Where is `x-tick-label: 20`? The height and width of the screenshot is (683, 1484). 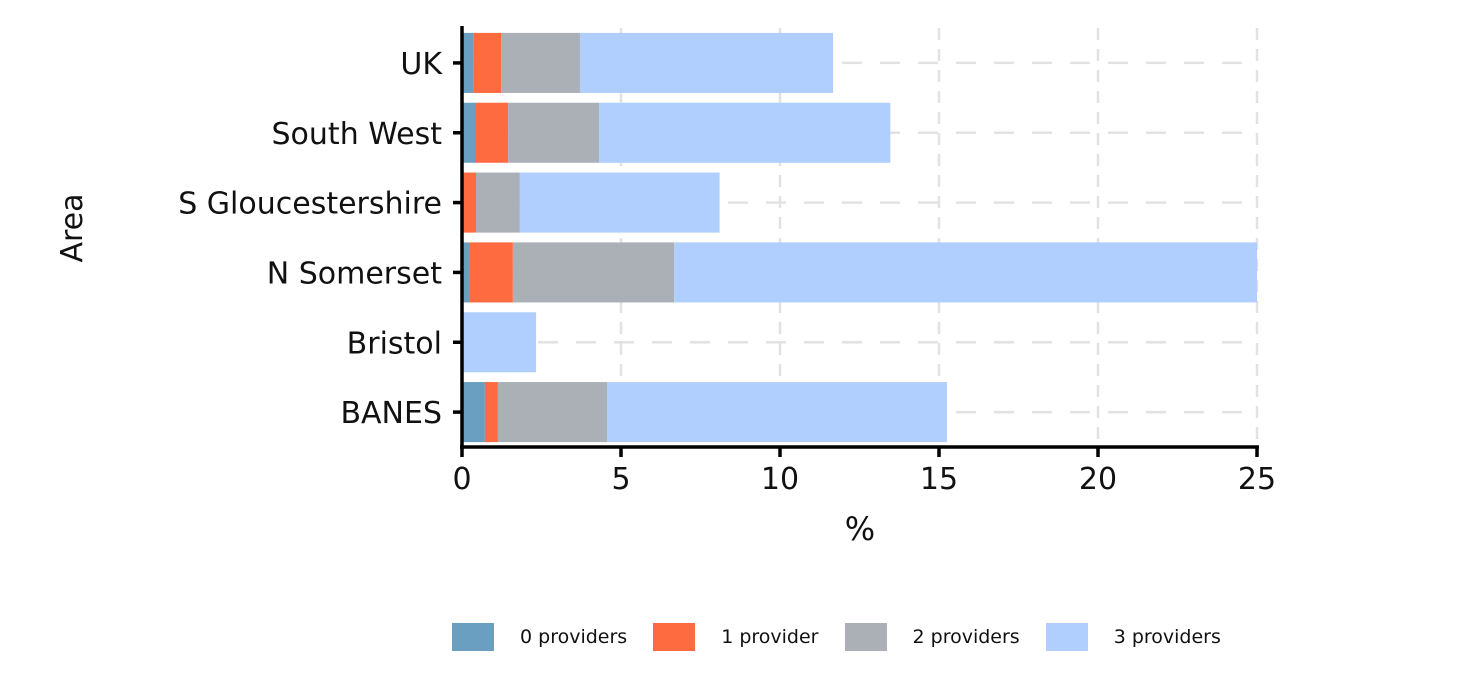 x-tick-label: 20 is located at coordinates (1098, 479).